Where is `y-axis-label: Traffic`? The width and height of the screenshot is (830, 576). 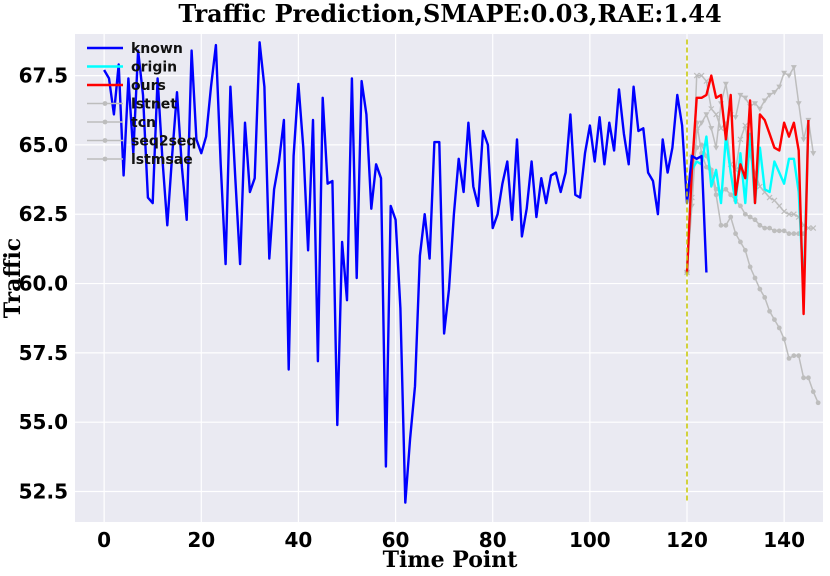
y-axis-label: Traffic is located at coordinates (13, 278).